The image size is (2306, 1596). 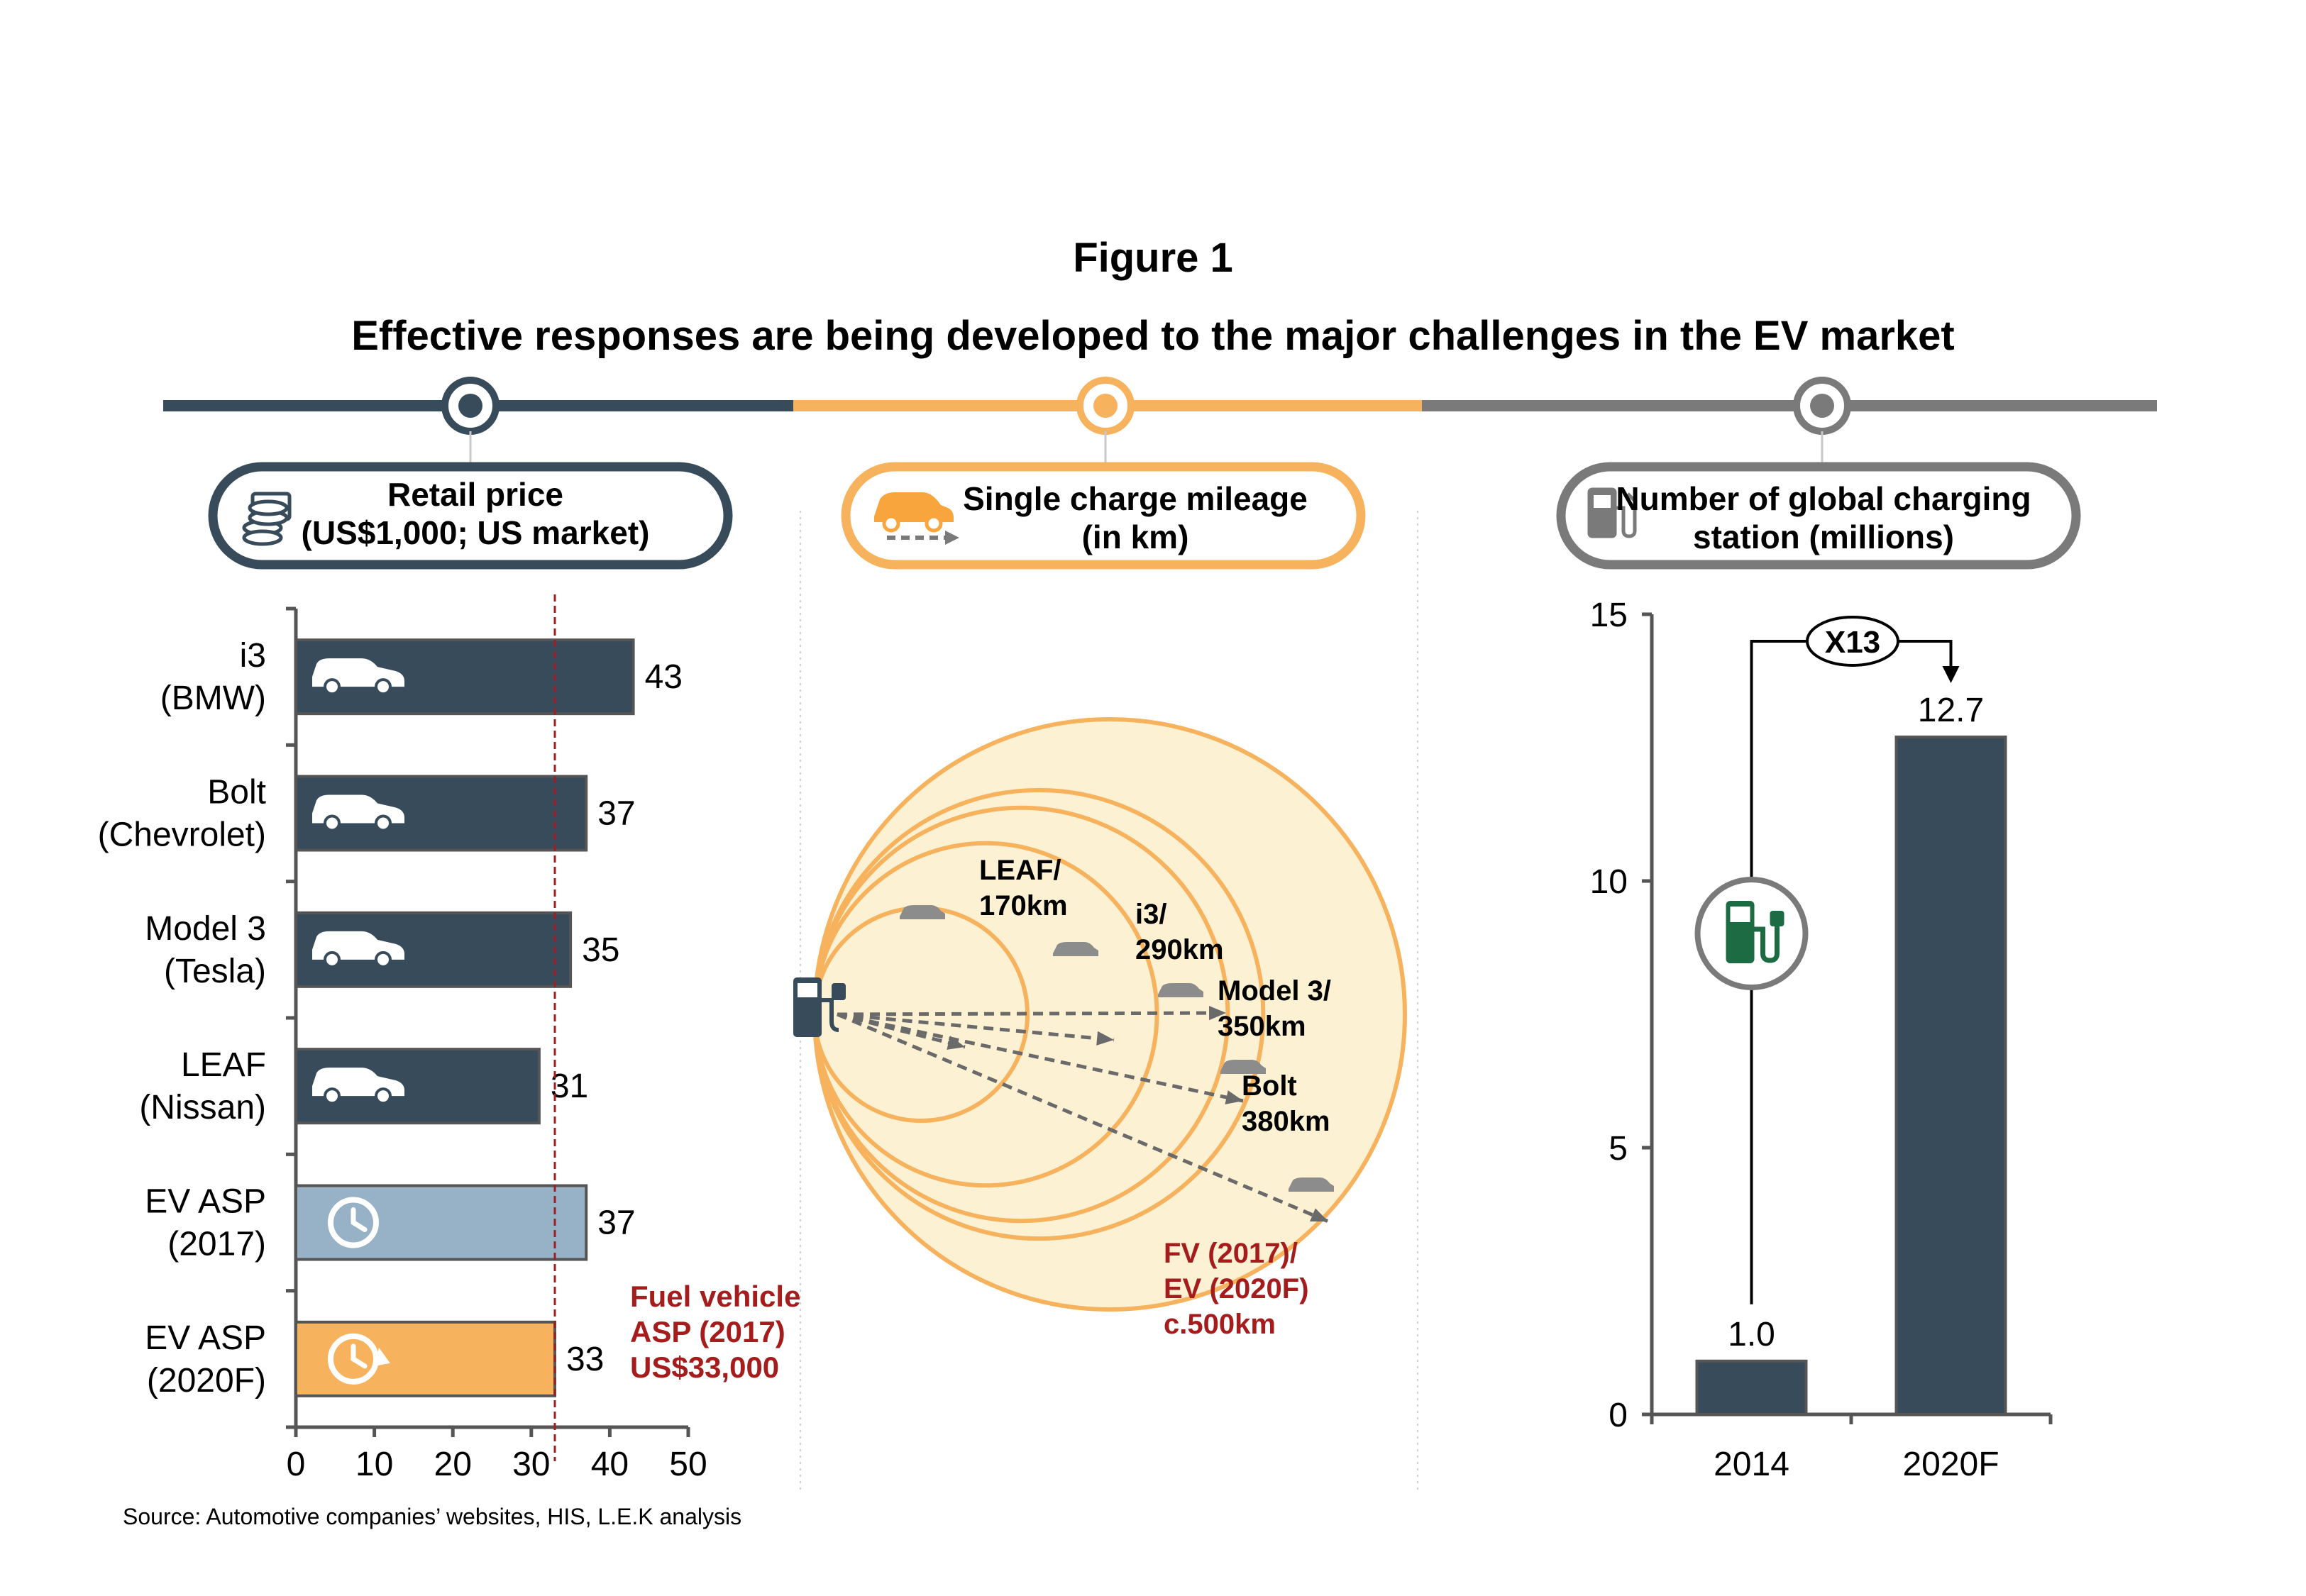 I want to click on growth-badge, so click(x=1852, y=641).